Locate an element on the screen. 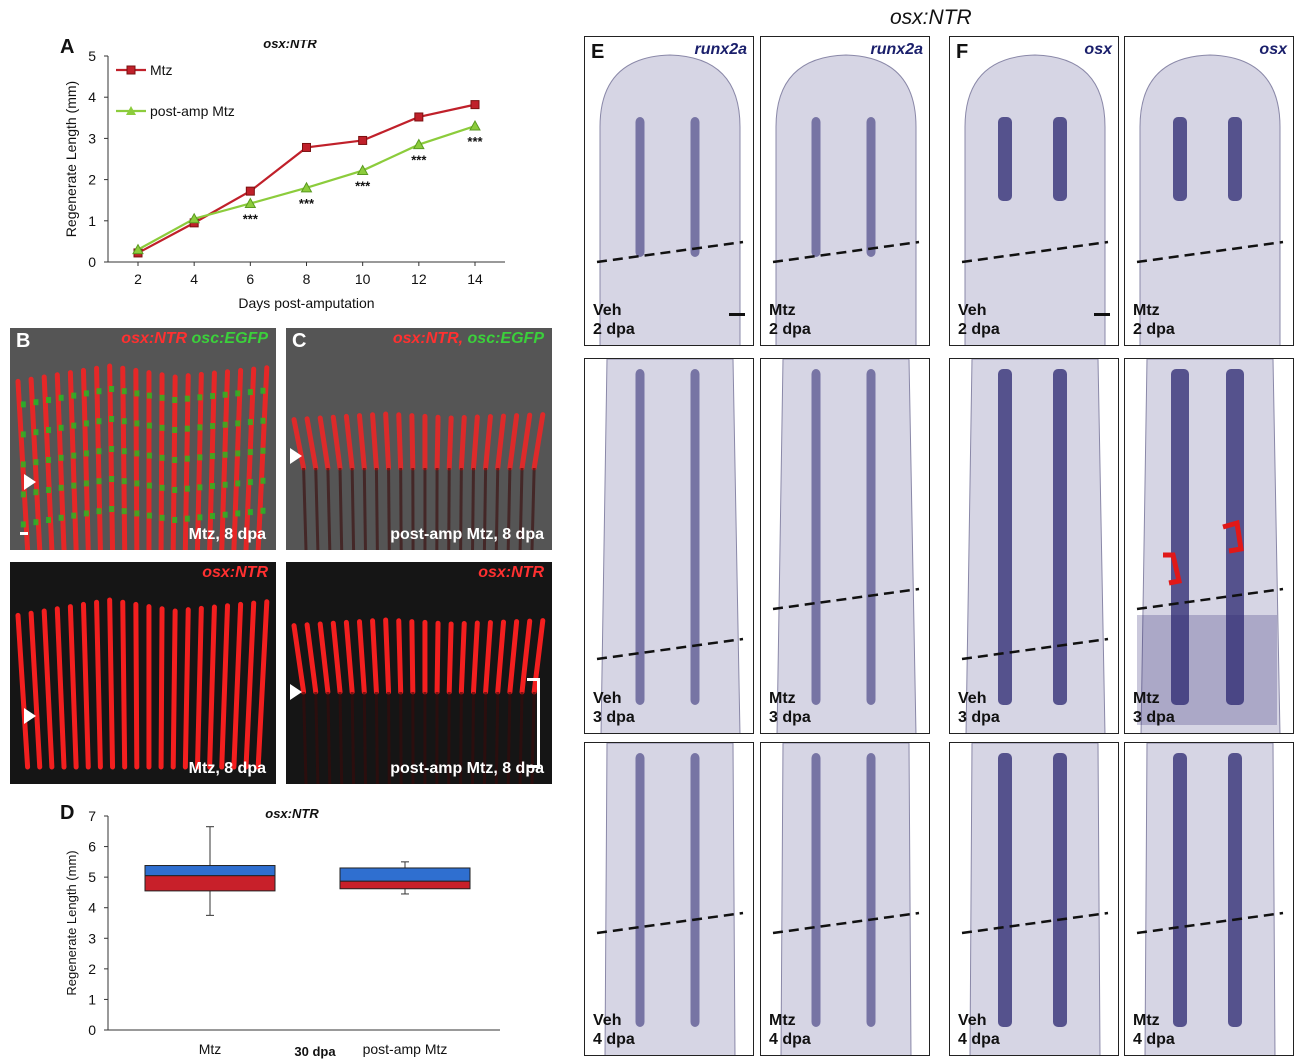  x-axis-label: Days post-amputation is located at coordinates (306, 303).